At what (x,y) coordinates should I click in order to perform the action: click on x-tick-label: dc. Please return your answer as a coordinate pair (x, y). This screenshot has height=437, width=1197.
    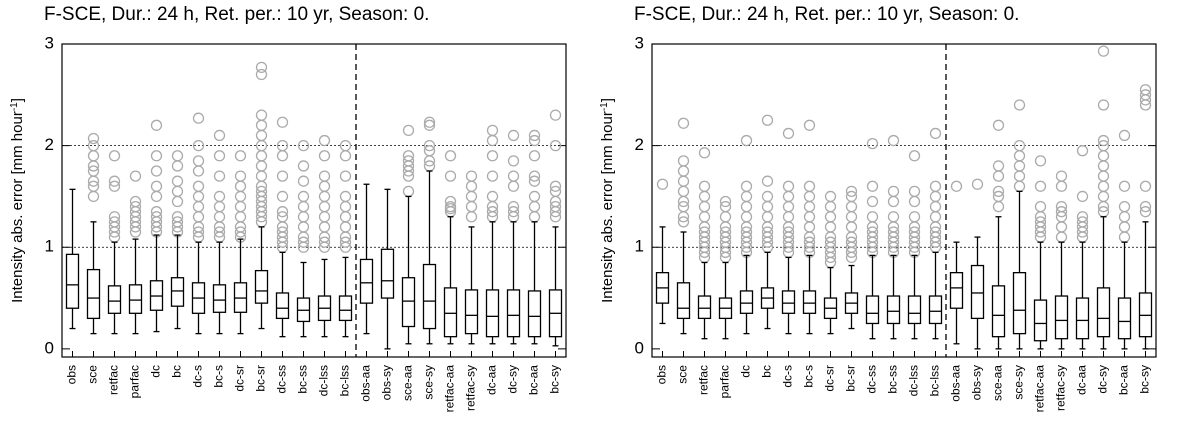
    Looking at the image, I should click on (746, 371).